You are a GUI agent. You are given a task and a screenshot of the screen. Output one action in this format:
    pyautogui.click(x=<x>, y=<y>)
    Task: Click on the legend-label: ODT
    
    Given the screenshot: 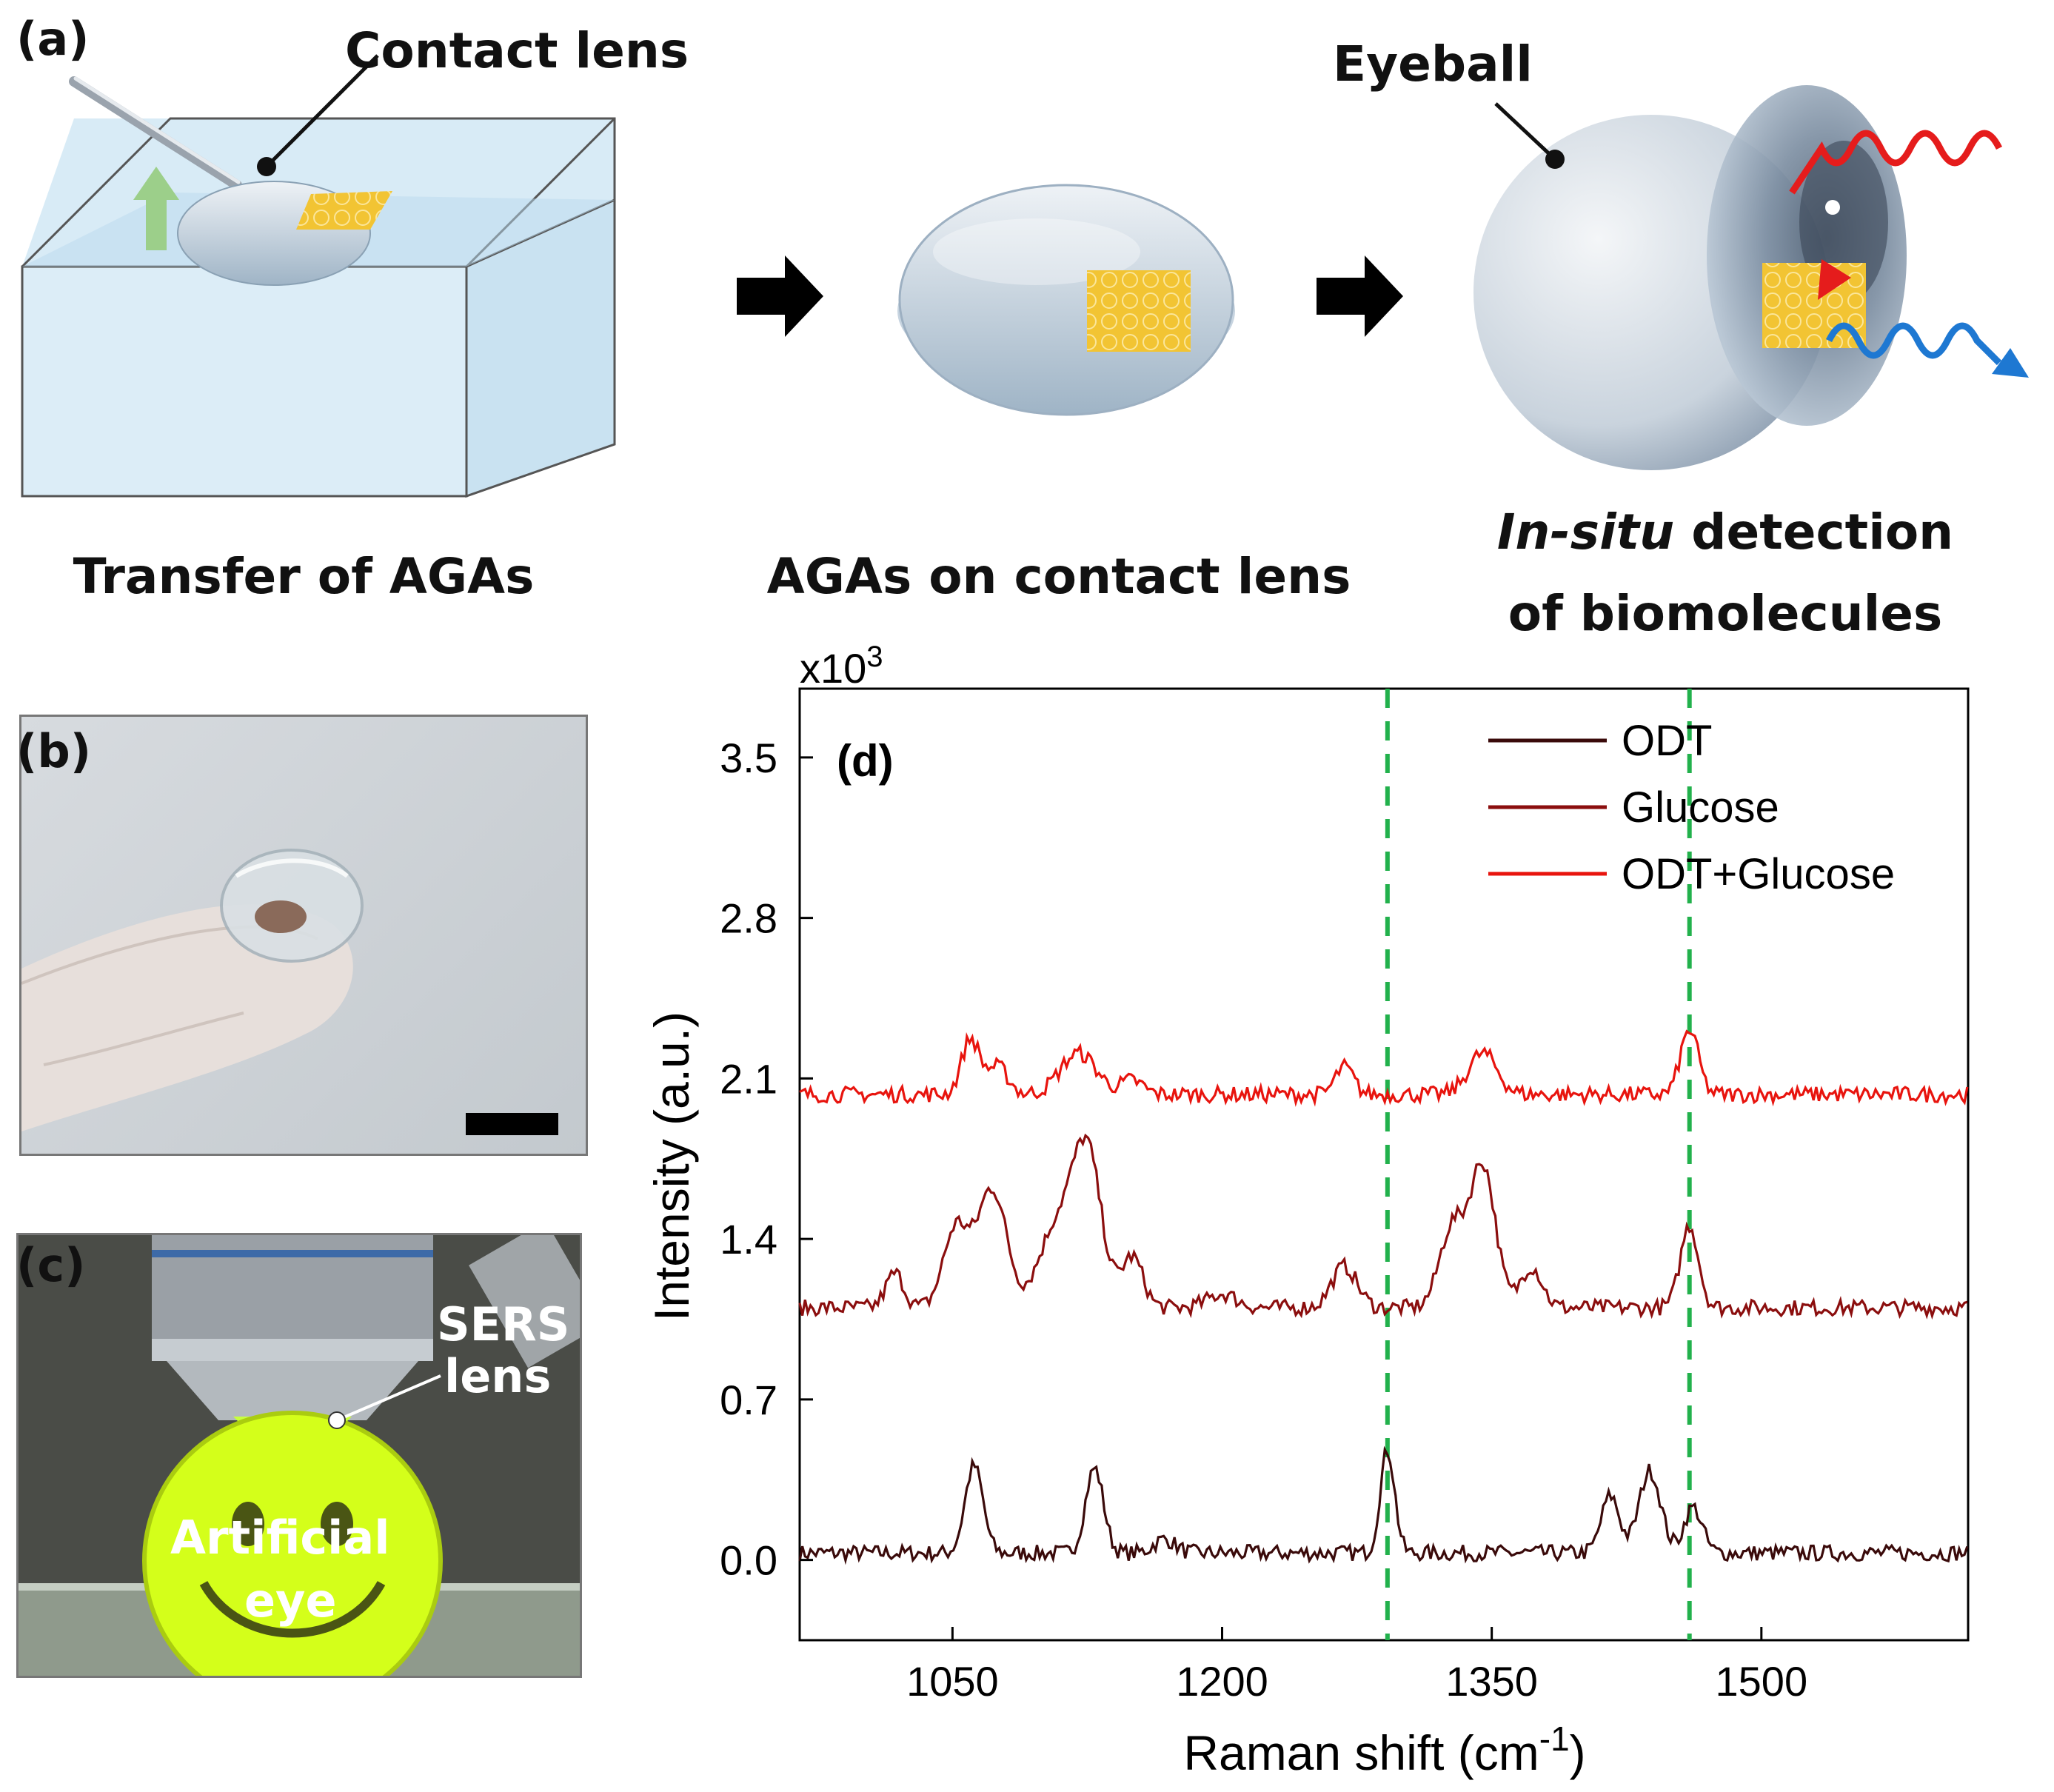 What is the action you would take?
    pyautogui.click(x=1667, y=741)
    